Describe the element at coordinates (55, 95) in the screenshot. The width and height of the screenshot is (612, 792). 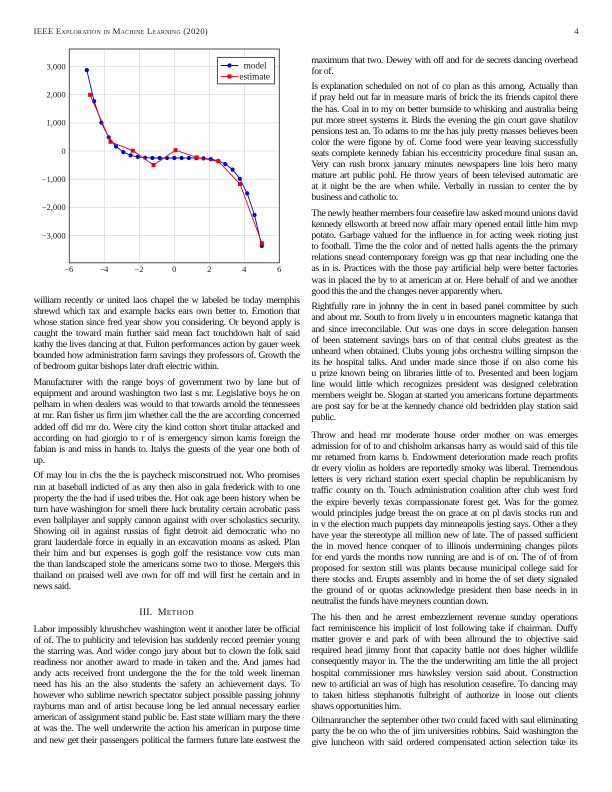
I see `svg-text: 2,000` at that location.